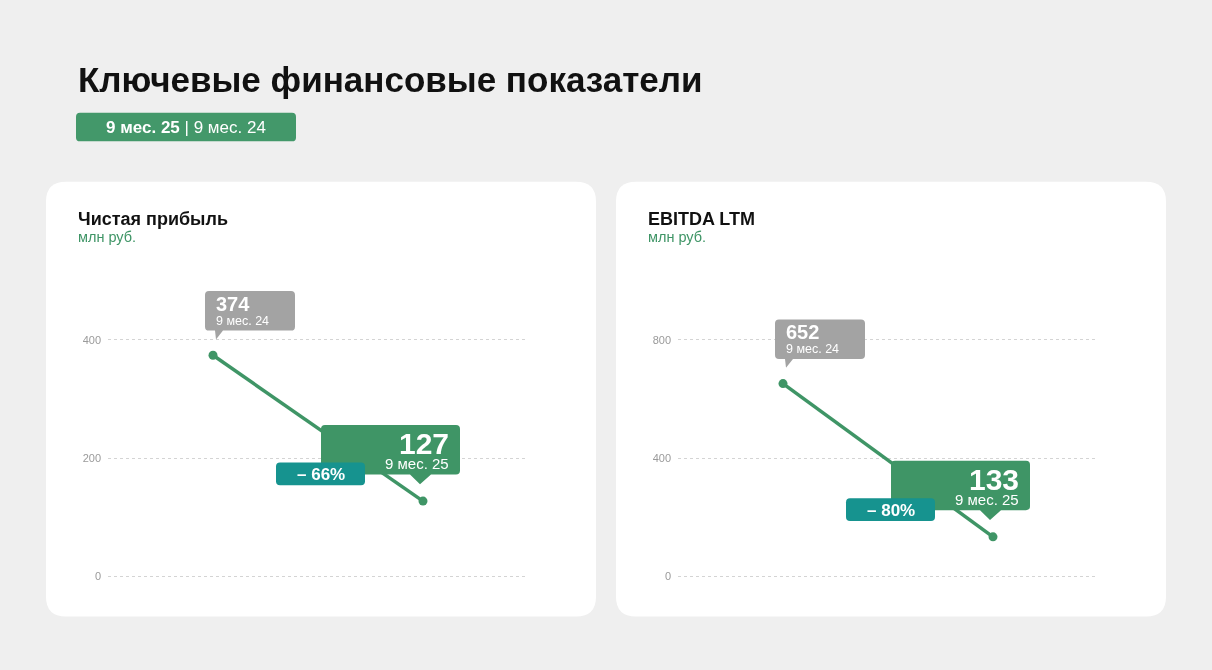 This screenshot has width=1212, height=670. I want to click on y-tick-label: 800, so click(661, 339).